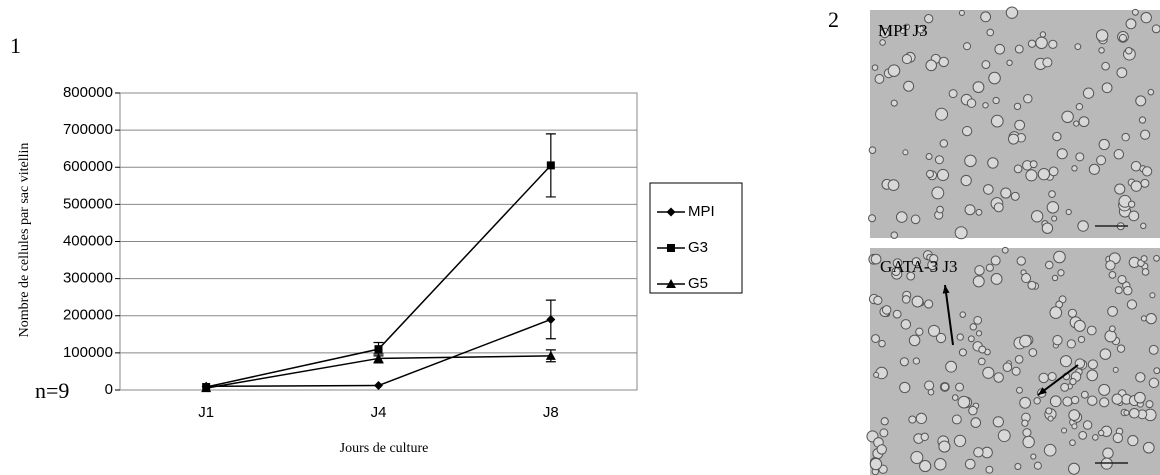 Image resolution: width=1160 pixels, height=475 pixels. Describe the element at coordinates (88, 278) in the screenshot. I see `y-tick-label: 300000` at that location.